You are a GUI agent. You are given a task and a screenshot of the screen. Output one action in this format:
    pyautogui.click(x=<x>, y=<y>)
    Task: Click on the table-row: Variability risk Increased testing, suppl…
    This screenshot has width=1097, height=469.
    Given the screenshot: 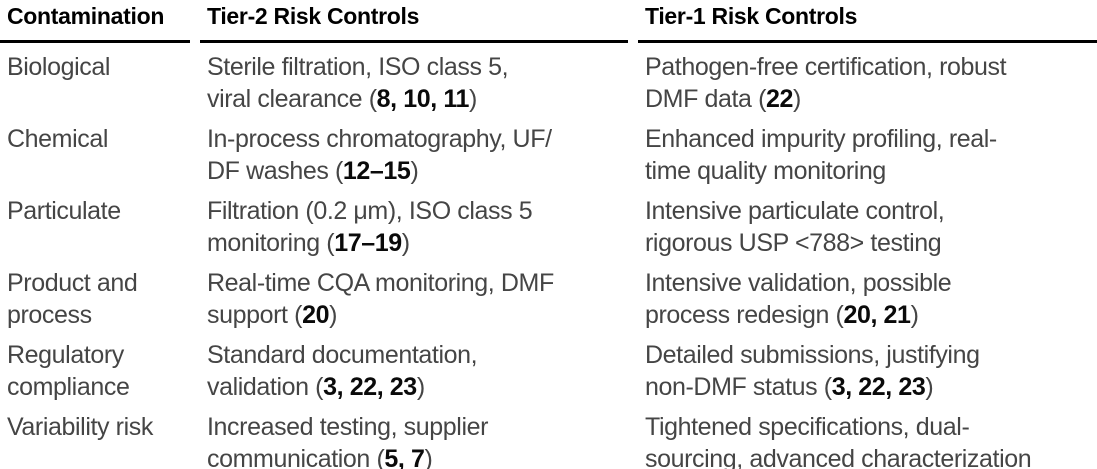 What is the action you would take?
    pyautogui.click(x=548, y=436)
    